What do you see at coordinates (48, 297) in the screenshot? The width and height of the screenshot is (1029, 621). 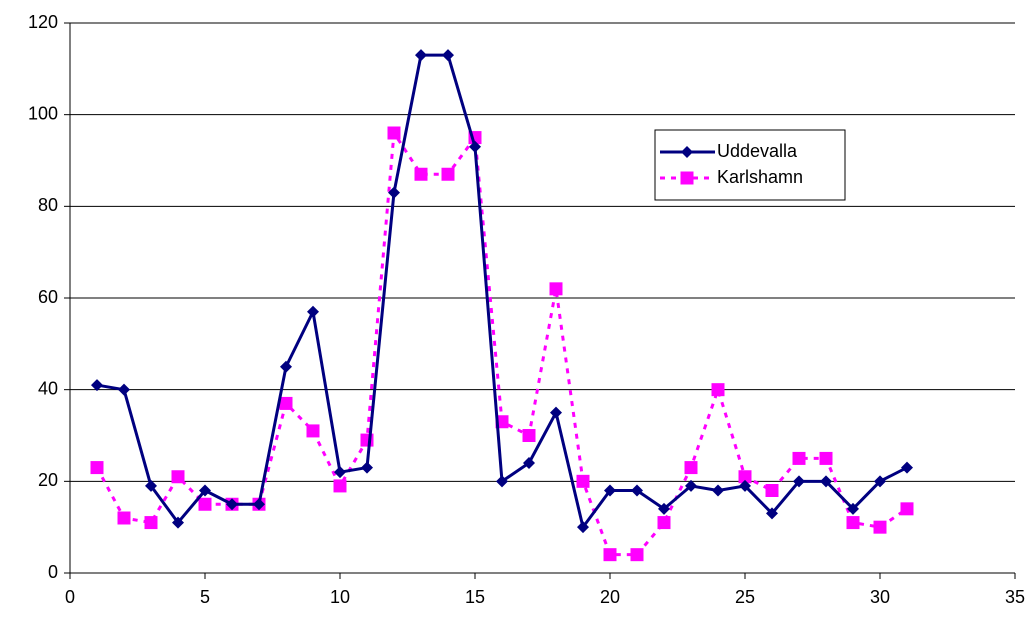 I see `y-tick-label: 60` at bounding box center [48, 297].